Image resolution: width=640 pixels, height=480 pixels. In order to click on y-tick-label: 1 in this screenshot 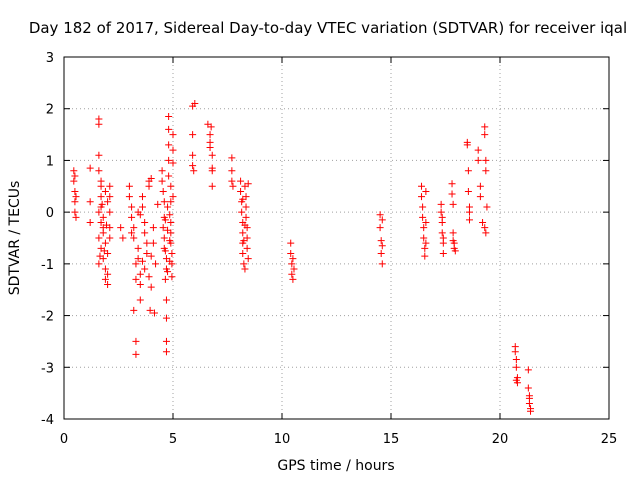, I will do `click(50, 161)`.